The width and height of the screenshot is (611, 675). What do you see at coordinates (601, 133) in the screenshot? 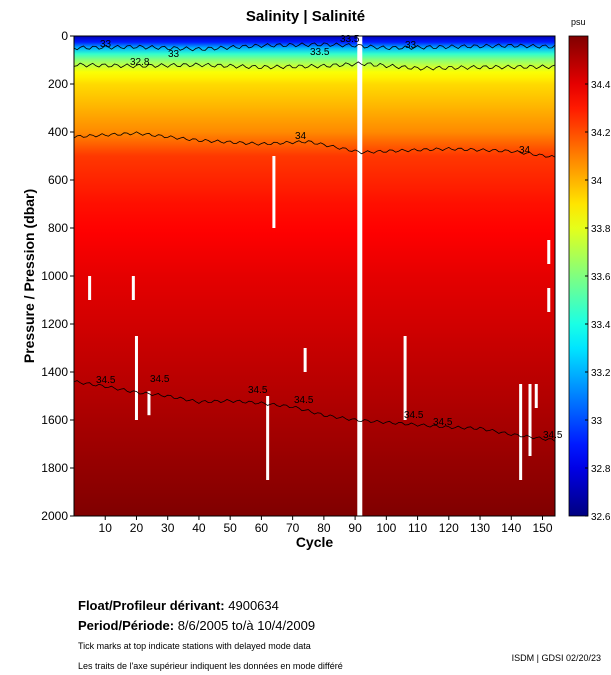
I see `colorbar-tick-label: 34.2` at bounding box center [601, 133].